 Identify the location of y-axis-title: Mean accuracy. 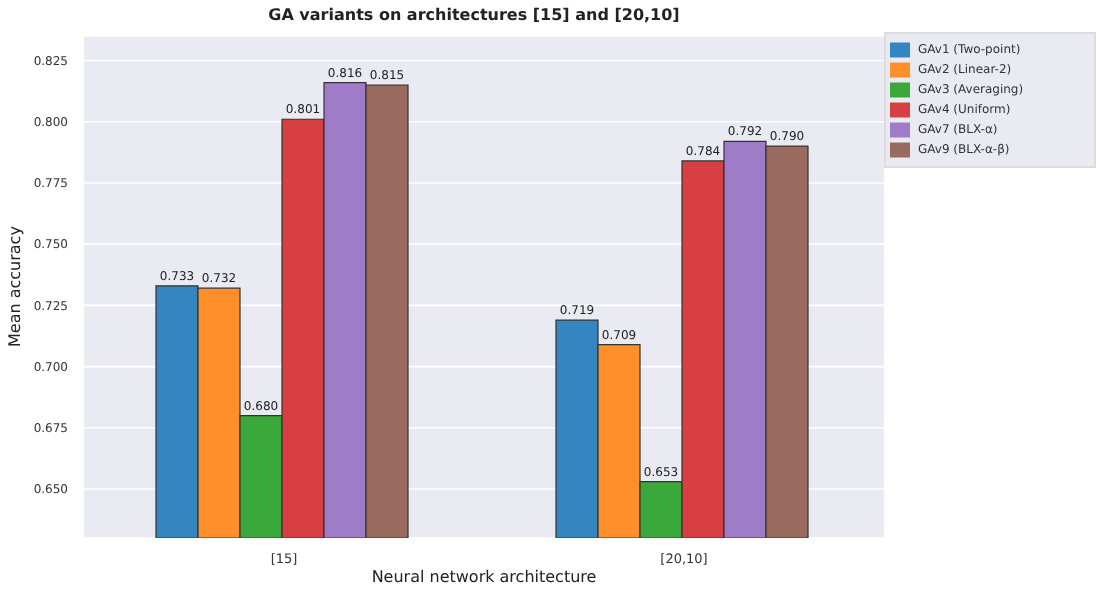
(14, 286).